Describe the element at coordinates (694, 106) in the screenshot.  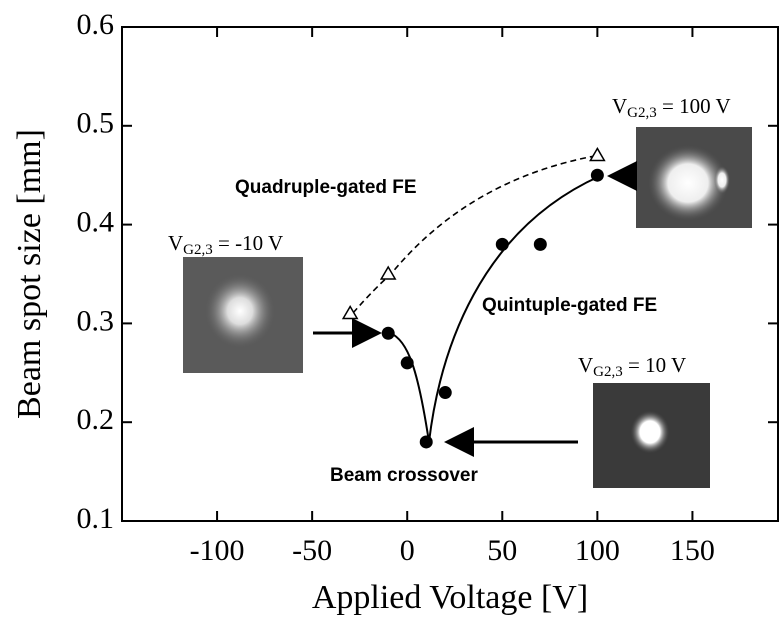
I see `label-part: = 100 V` at that location.